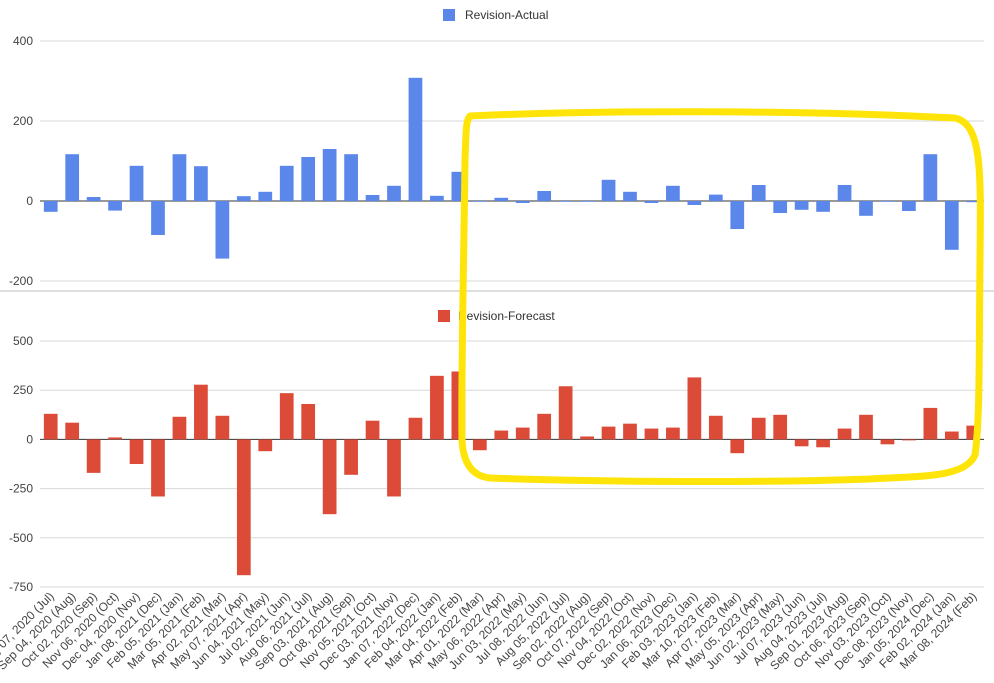 The image size is (994, 683). I want to click on actual-y-tick-label: 0, so click(29, 201).